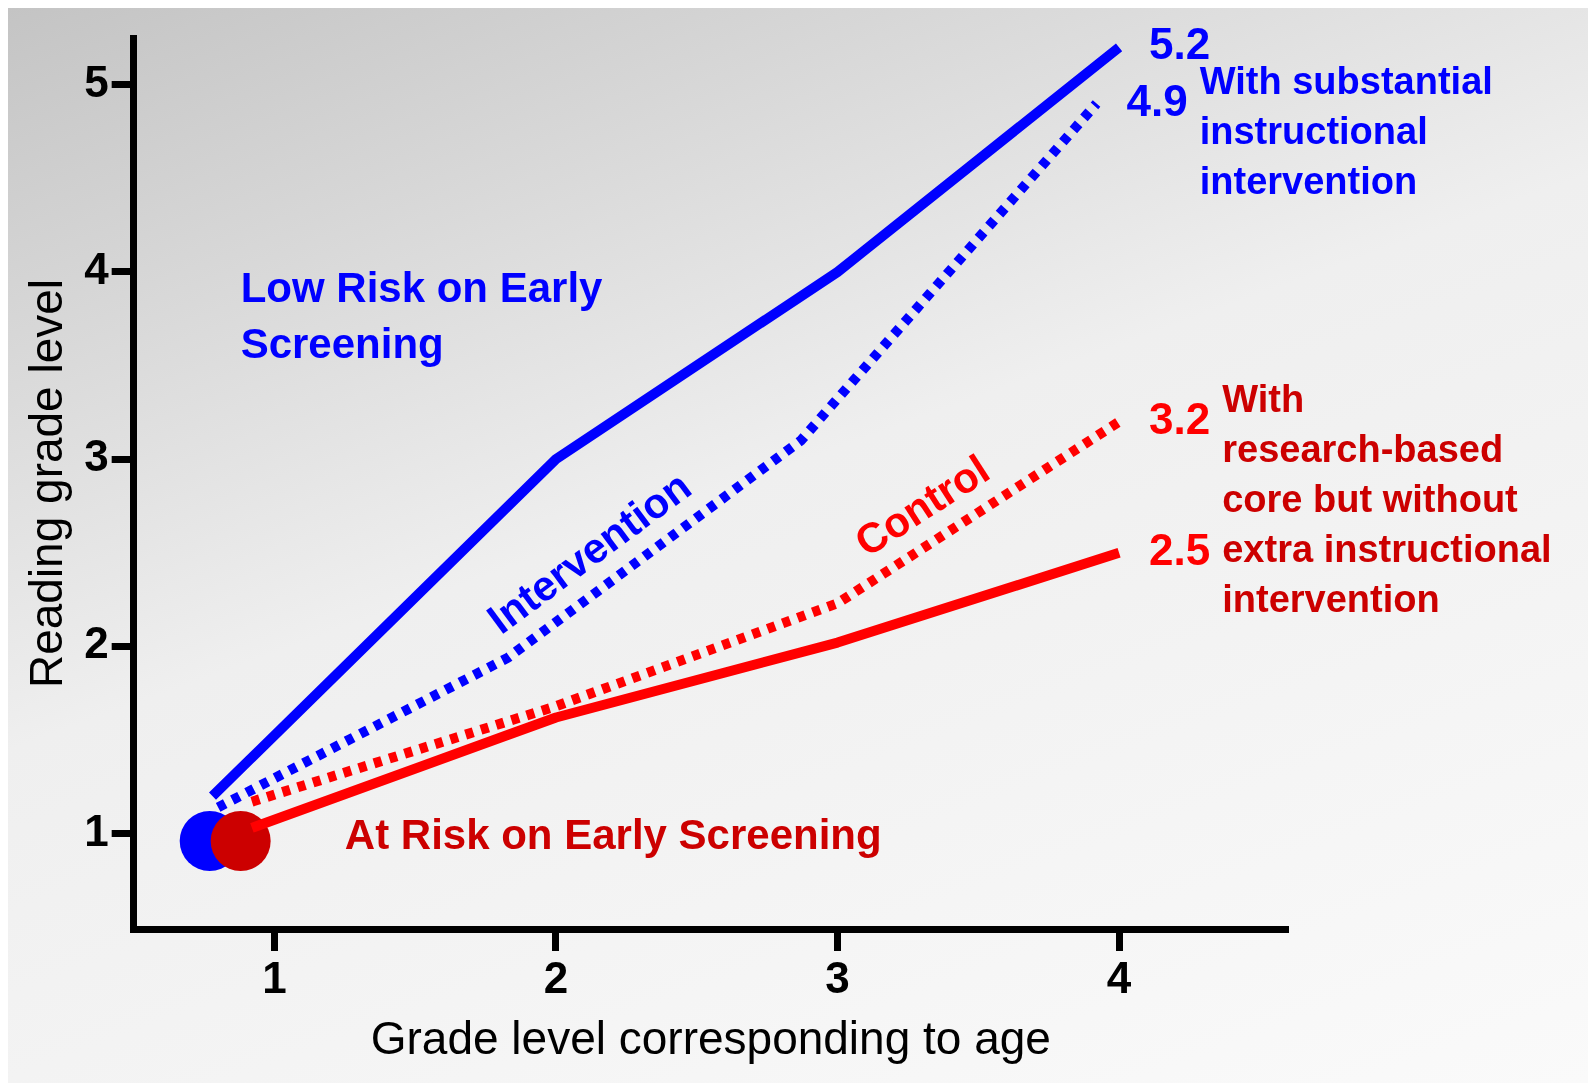 The image size is (1594, 1091). Describe the element at coordinates (96, 643) in the screenshot. I see `y-tick-label: 2` at that location.